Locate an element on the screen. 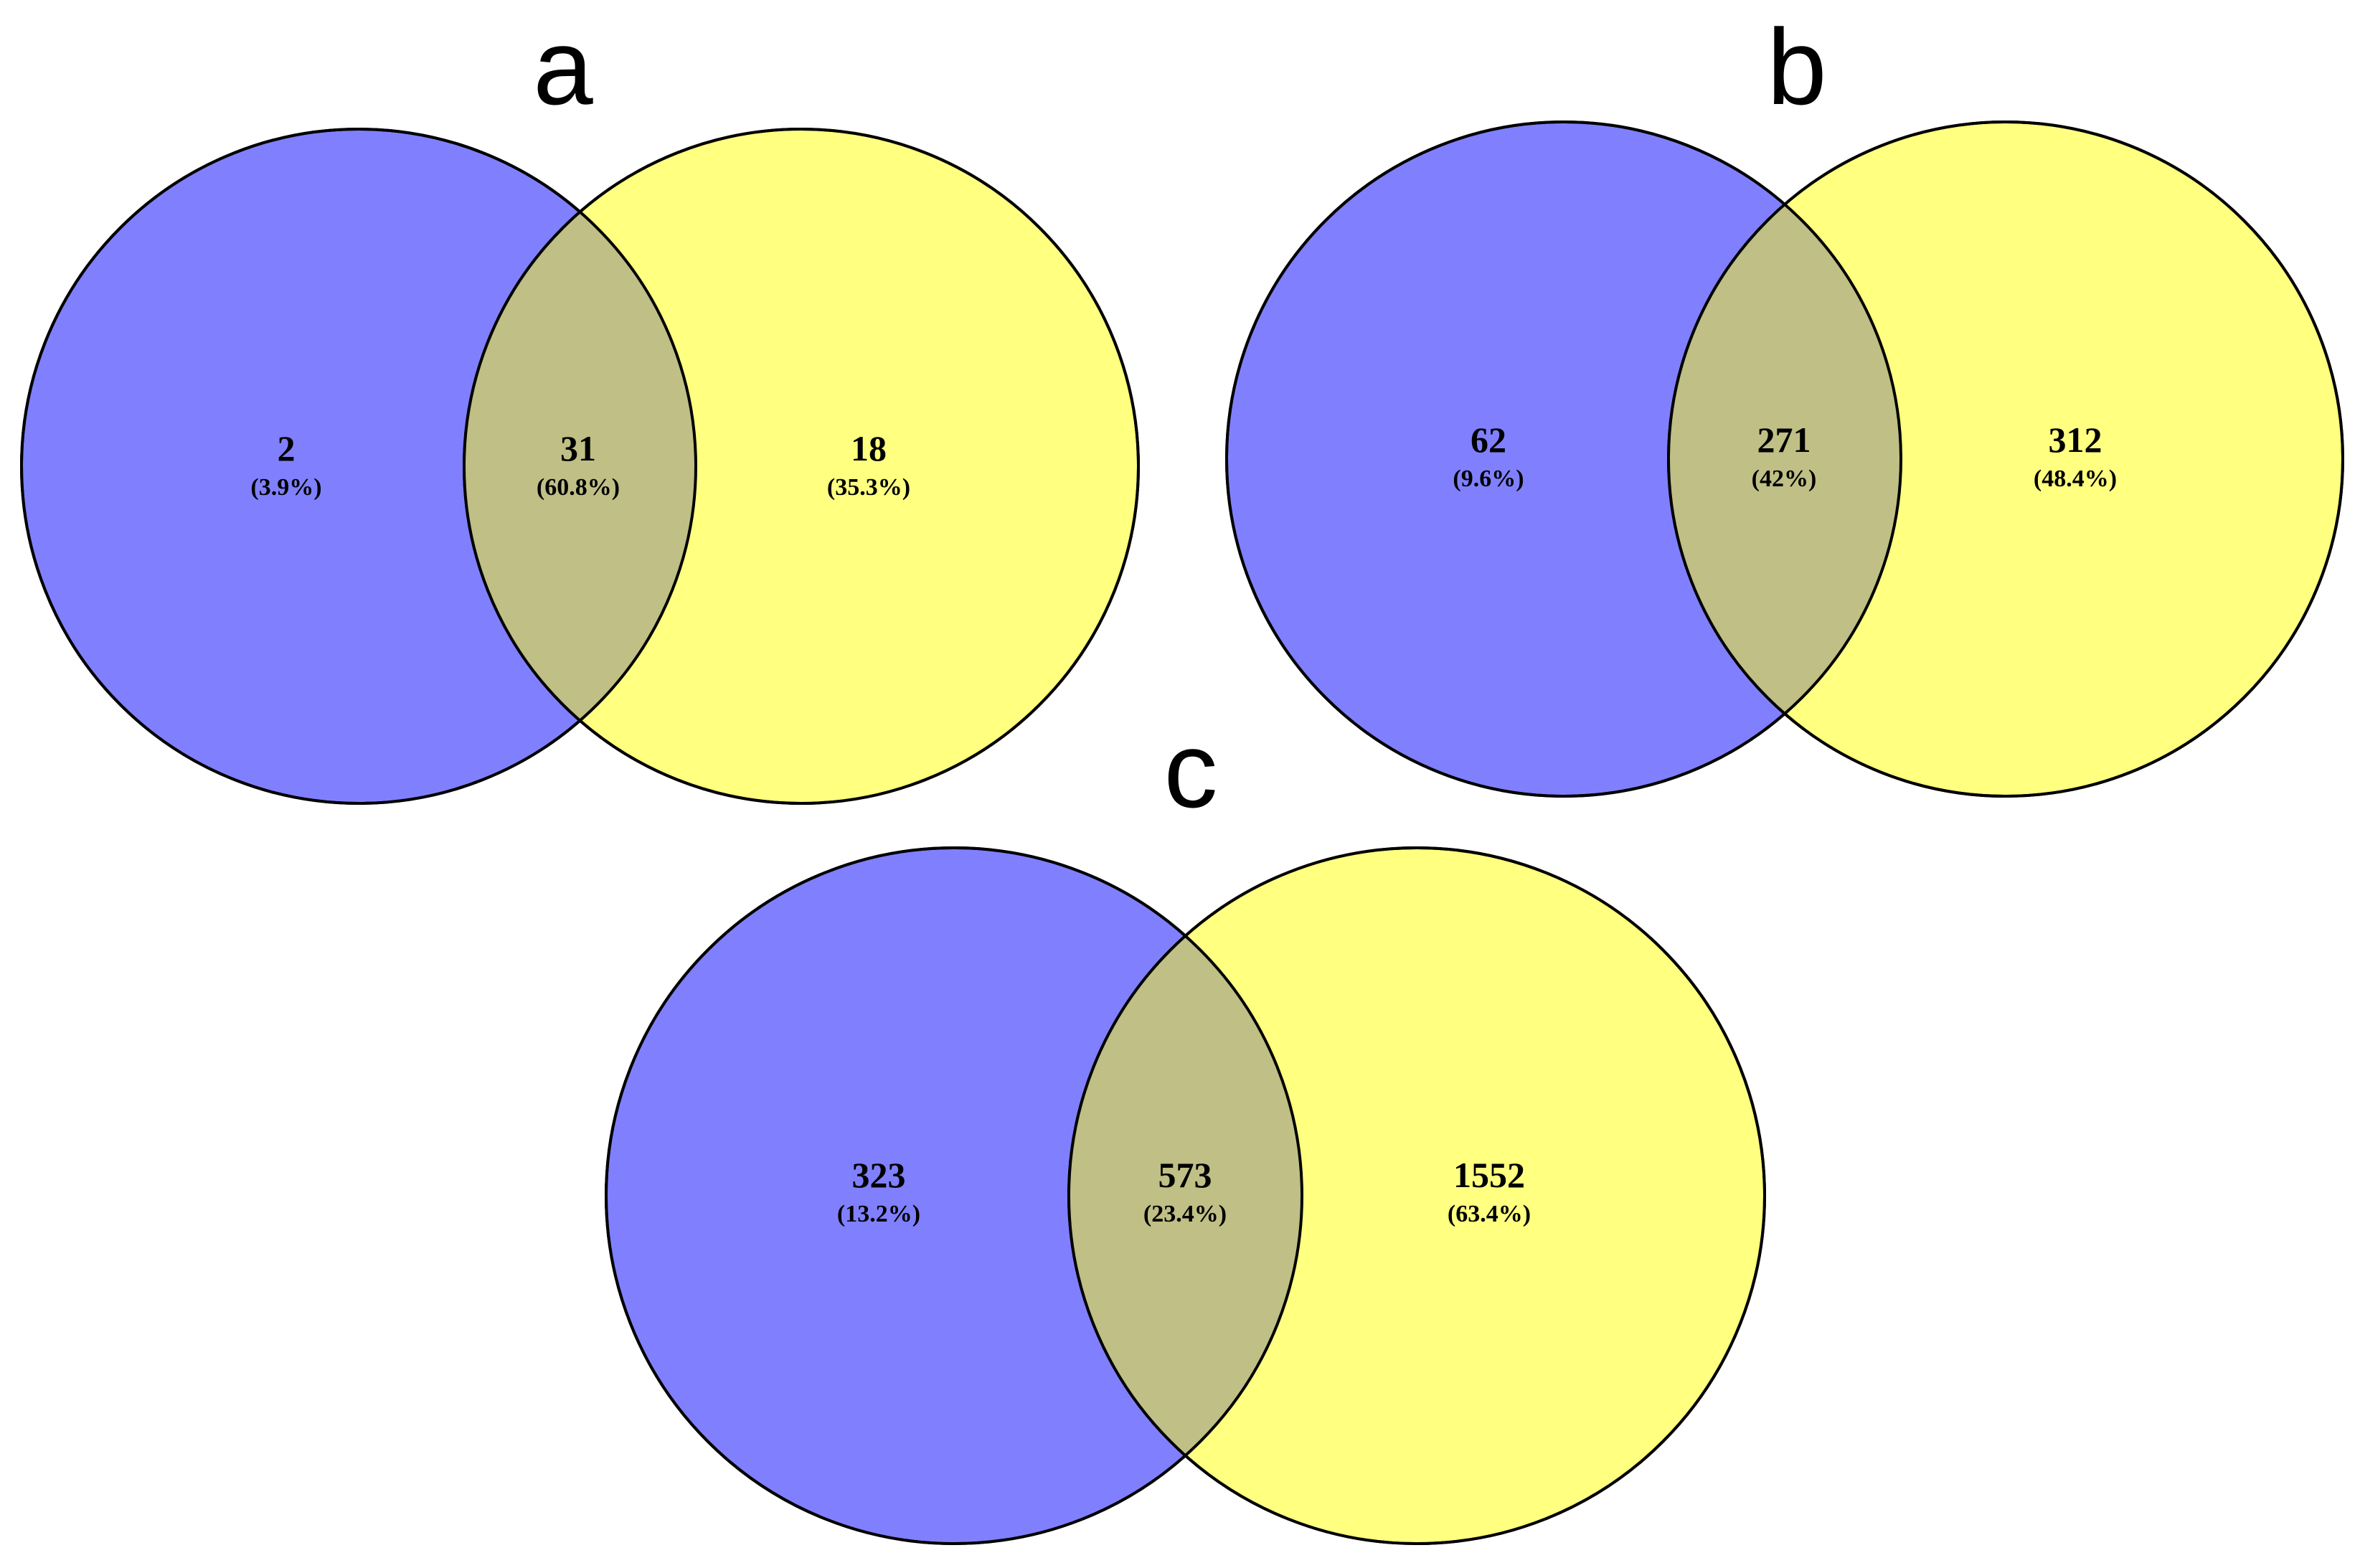  venn-b-overlap-percent: (42%) is located at coordinates (1785, 479).